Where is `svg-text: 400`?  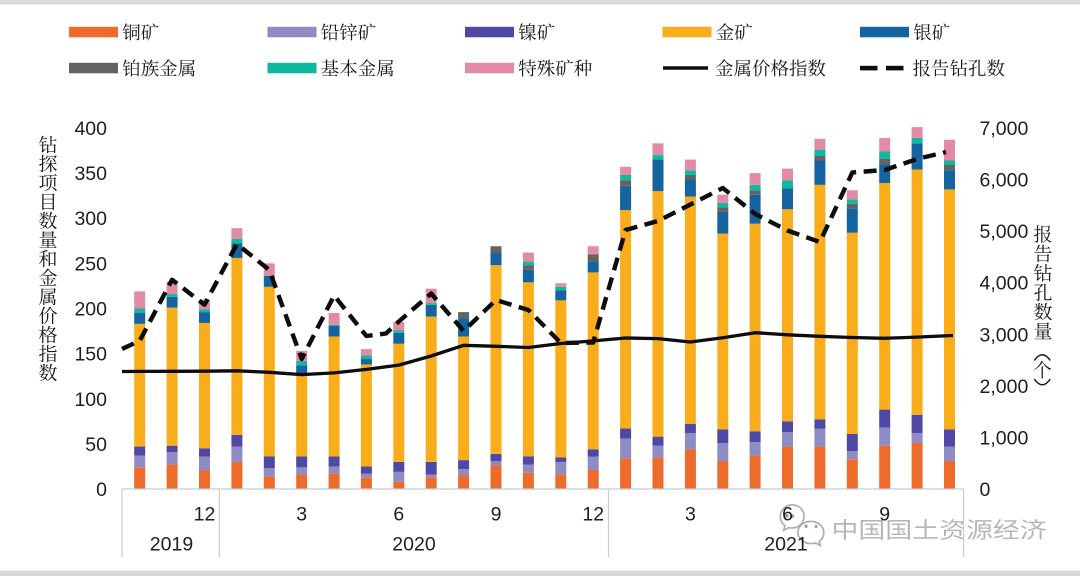
svg-text: 400 is located at coordinates (90, 129).